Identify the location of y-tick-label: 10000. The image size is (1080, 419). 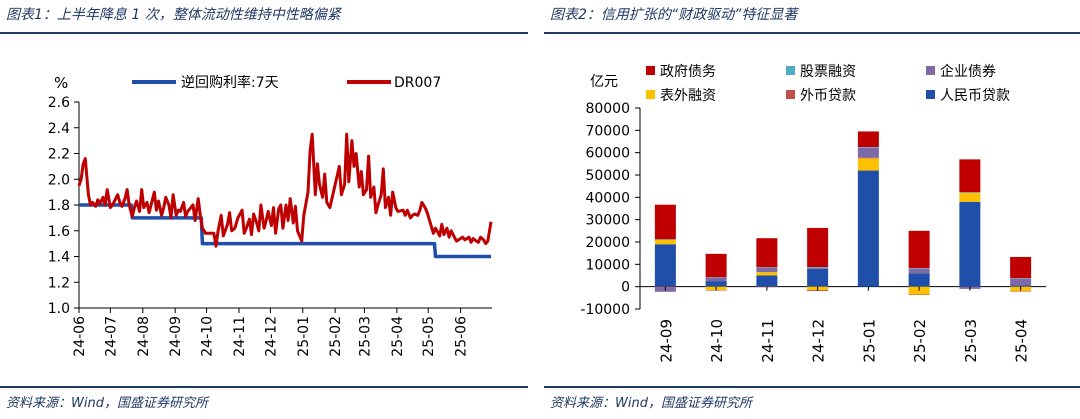
(607, 265).